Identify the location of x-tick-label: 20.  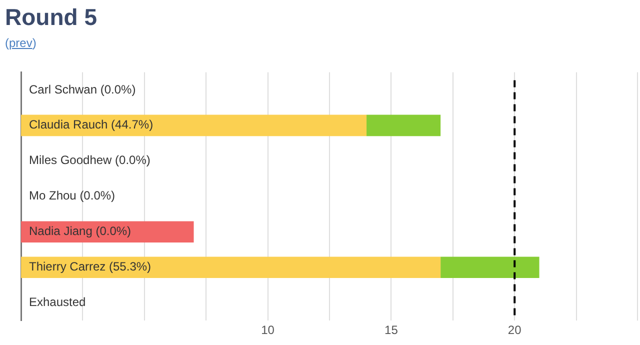
(515, 330).